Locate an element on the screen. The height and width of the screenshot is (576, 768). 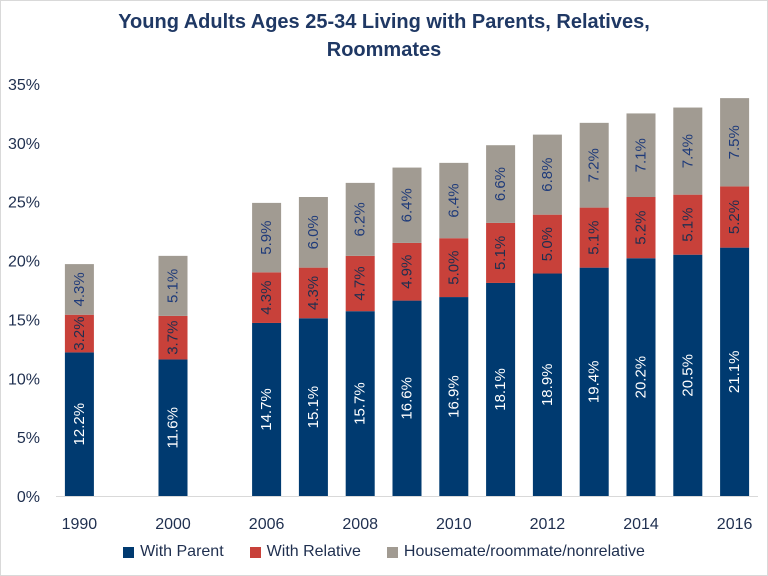
data-label-with-parent: 18.1% is located at coordinates (500, 389).